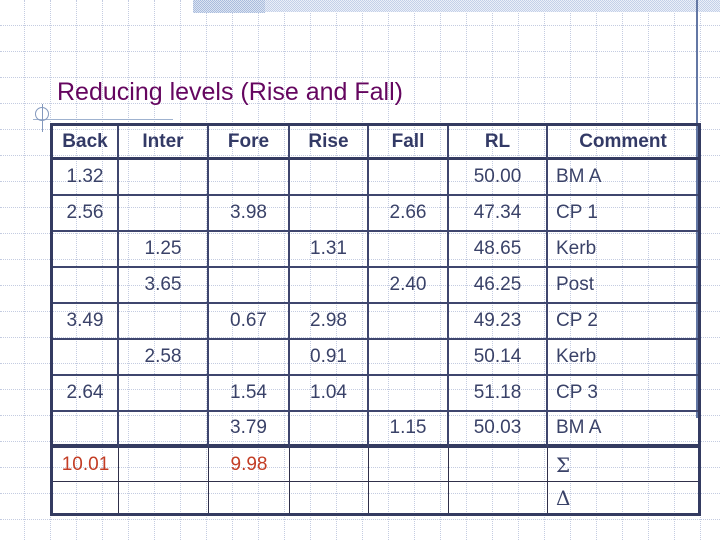  I want to click on cell-inter: 3.65, so click(164, 286).